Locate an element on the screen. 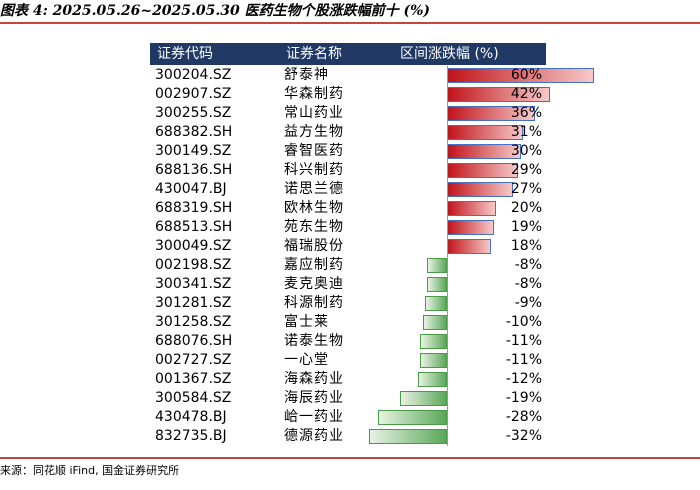 The image size is (700, 490). stock-name: 富士莱 is located at coordinates (306, 322).